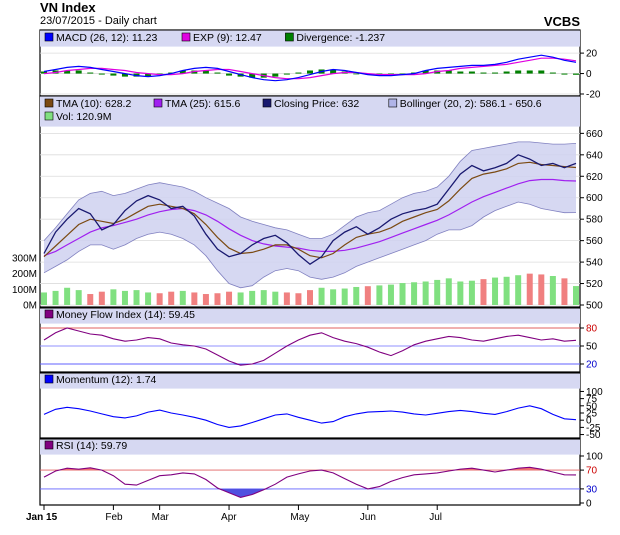 This screenshot has width=620, height=535. I want to click on x-tick-label-4: May, so click(299, 517).